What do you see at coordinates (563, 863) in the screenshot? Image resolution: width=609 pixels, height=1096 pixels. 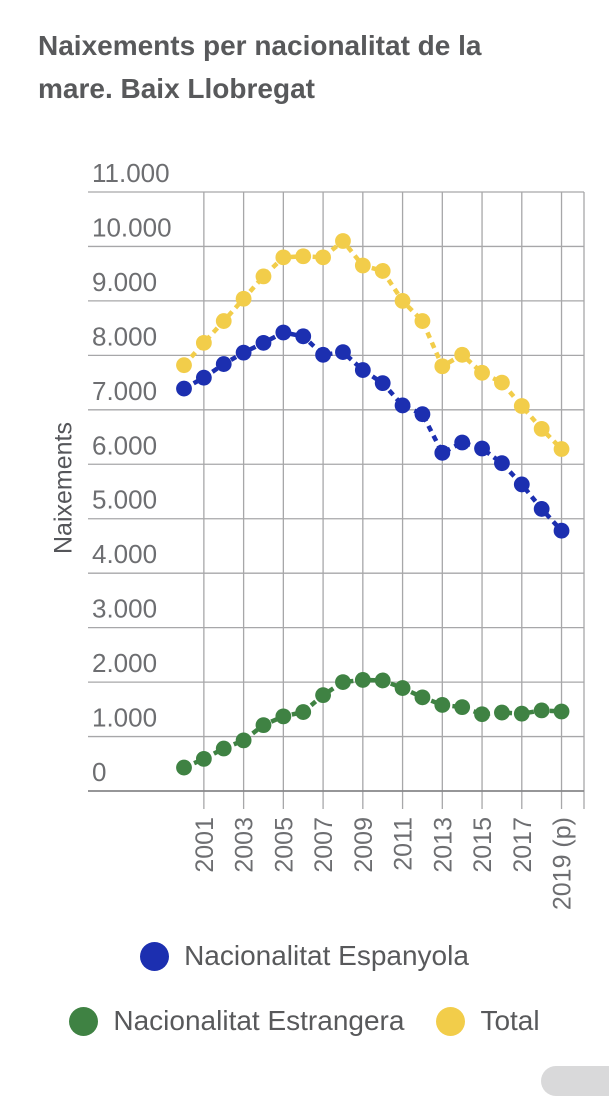 I see `x-tick-label: 2019 (p)` at bounding box center [563, 863].